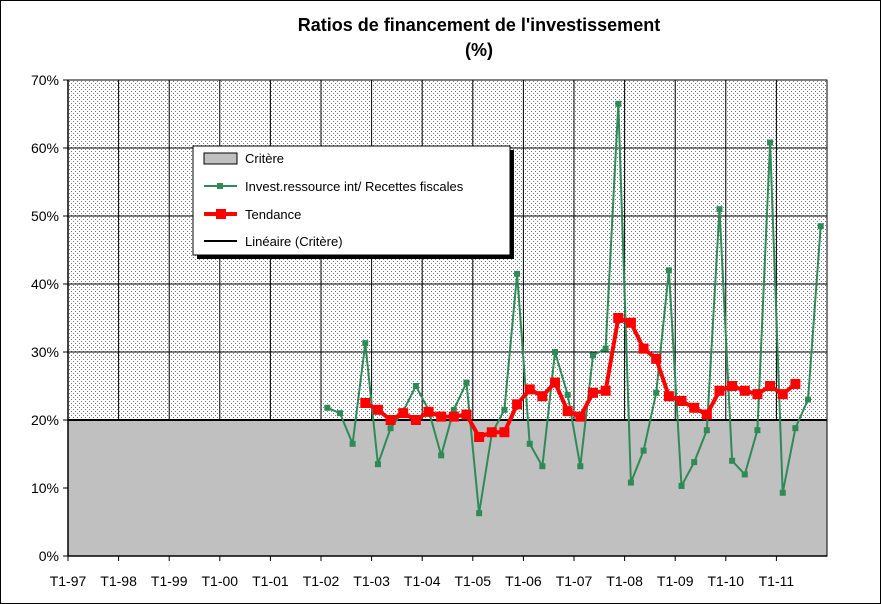 The image size is (881, 604). What do you see at coordinates (574, 581) in the screenshot?
I see `x-tick-label: T1-07` at bounding box center [574, 581].